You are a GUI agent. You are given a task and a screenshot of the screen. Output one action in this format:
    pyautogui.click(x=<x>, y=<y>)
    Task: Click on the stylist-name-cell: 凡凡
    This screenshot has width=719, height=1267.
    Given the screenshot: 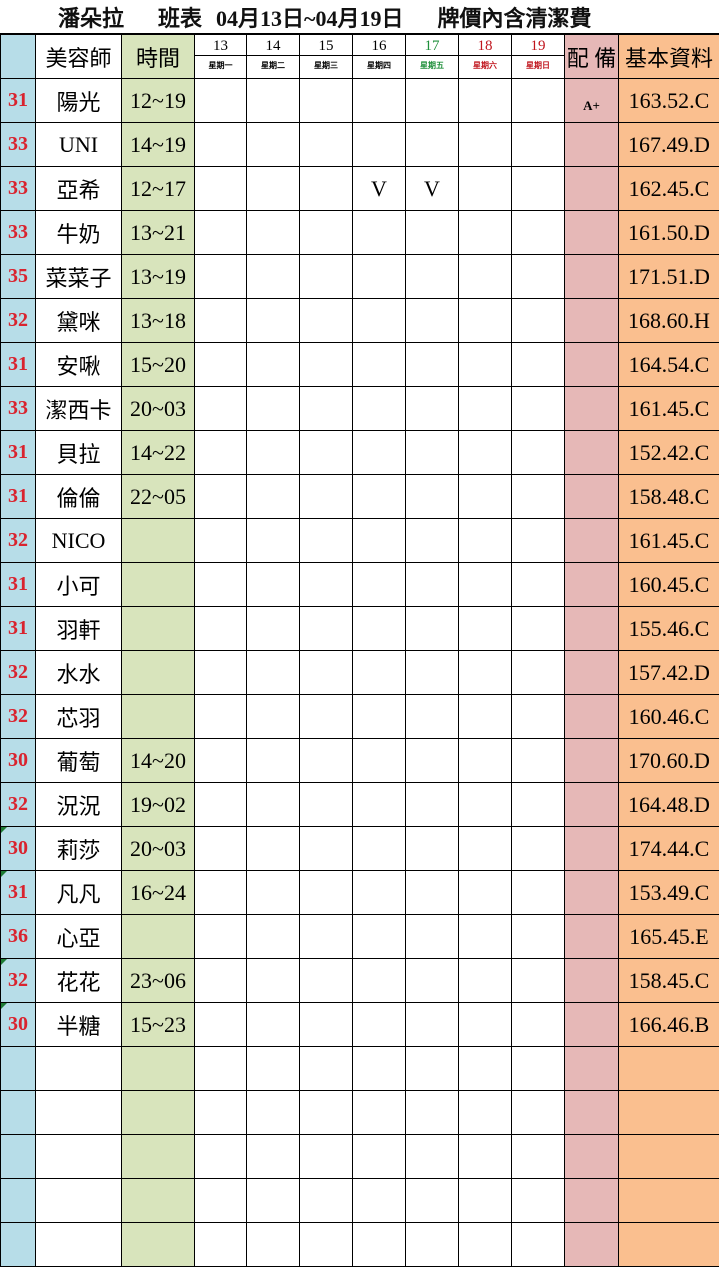 What is the action you would take?
    pyautogui.click(x=79, y=893)
    